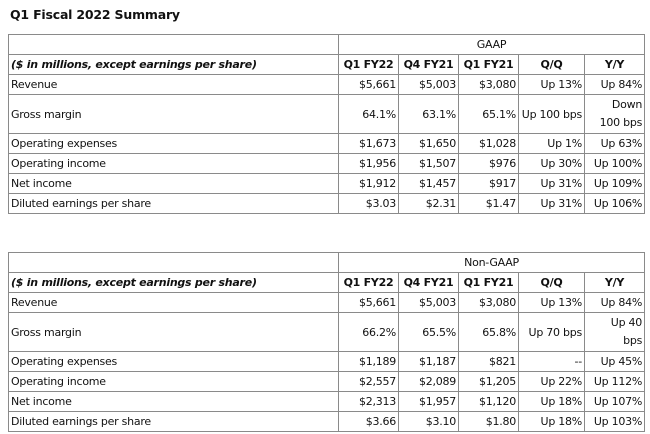 This screenshot has width=650, height=434. I want to click on cell-q1fy21: $1.80, so click(488, 421).